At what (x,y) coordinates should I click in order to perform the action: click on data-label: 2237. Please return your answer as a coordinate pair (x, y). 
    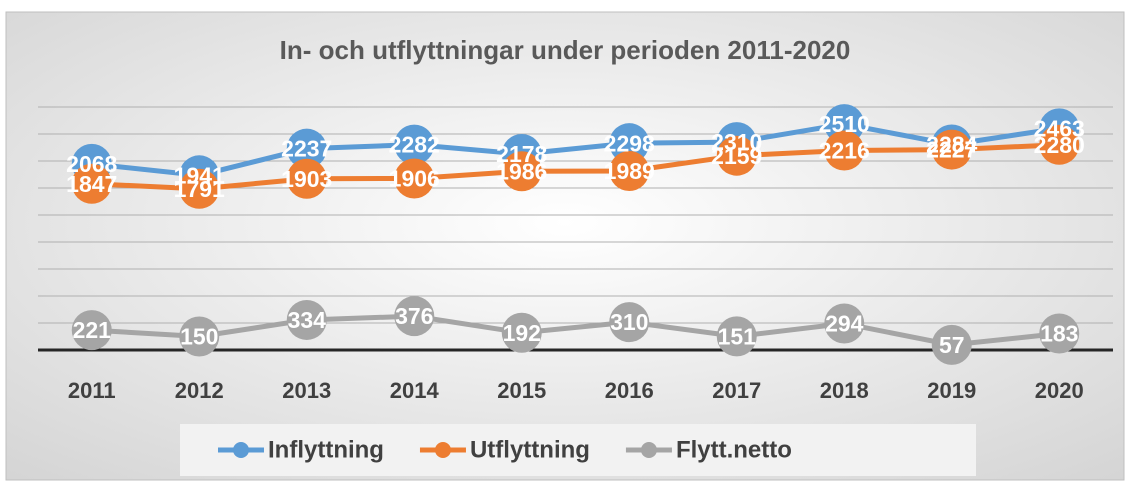
    Looking at the image, I should click on (306, 149).